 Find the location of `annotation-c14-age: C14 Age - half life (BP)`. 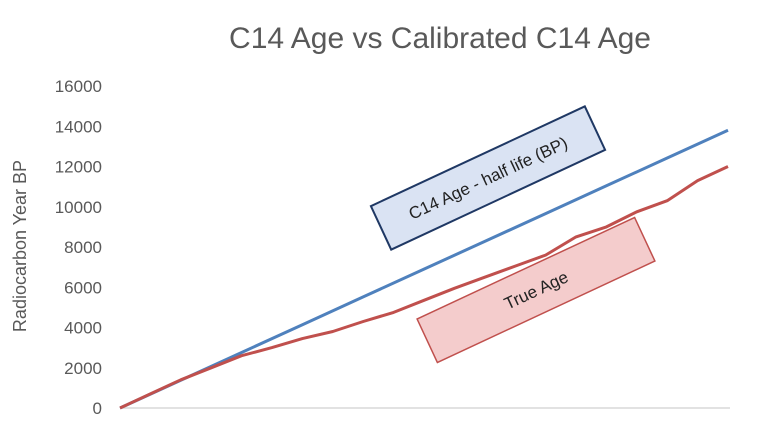

annotation-c14-age: C14 Age - half life (BP) is located at coordinates (488, 178).